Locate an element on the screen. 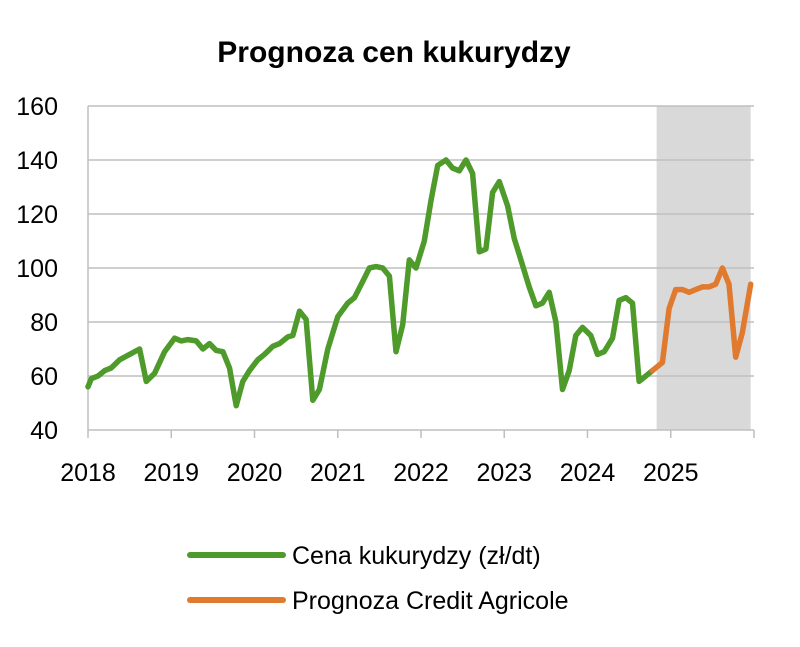  y-tick-label: 120 is located at coordinates (37, 215).